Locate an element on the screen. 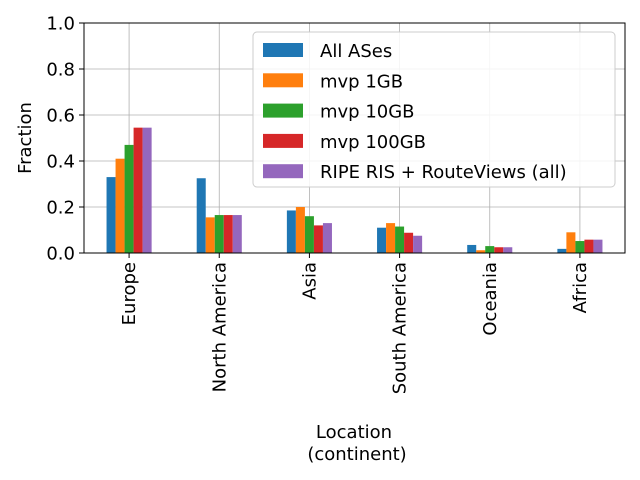 Image resolution: width=640 pixels, height=480 pixels. y-tick-label: 0.8 is located at coordinates (60, 70).